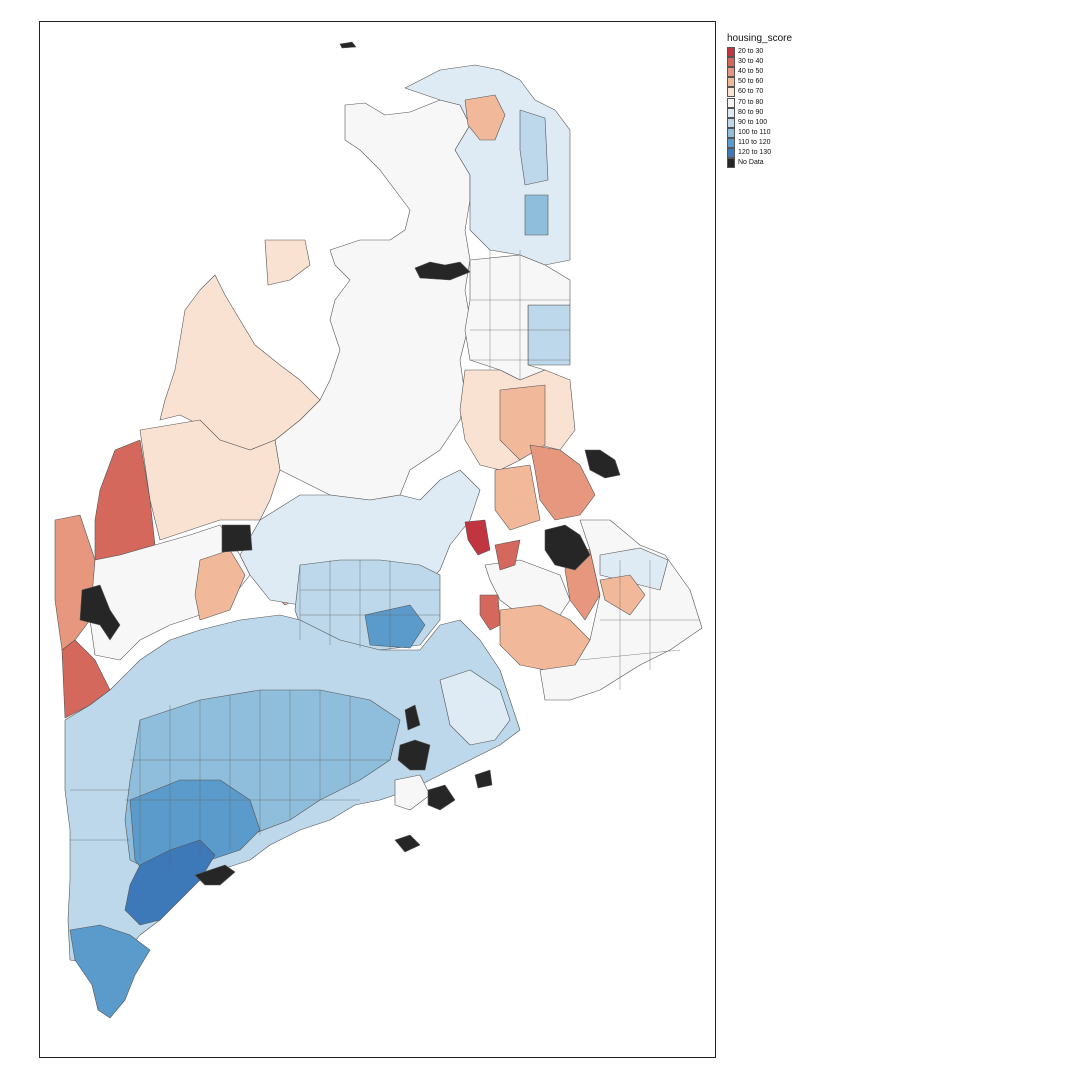 This screenshot has height=1080, width=1080. Describe the element at coordinates (549, 335) in the screenshot. I see `region-east-blue` at that location.